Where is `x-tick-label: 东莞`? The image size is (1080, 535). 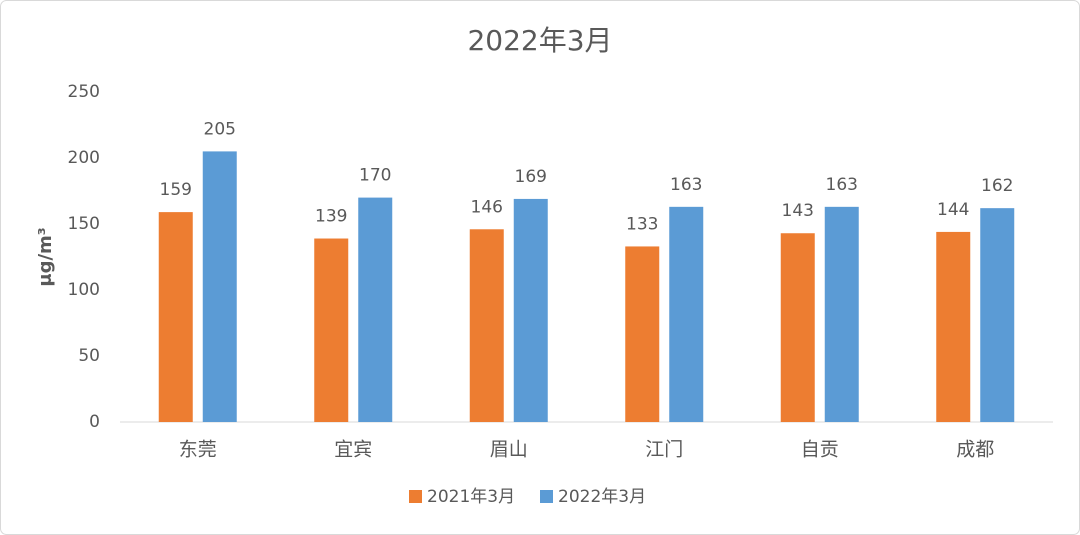
x-tick-label: 东莞 is located at coordinates (198, 450).